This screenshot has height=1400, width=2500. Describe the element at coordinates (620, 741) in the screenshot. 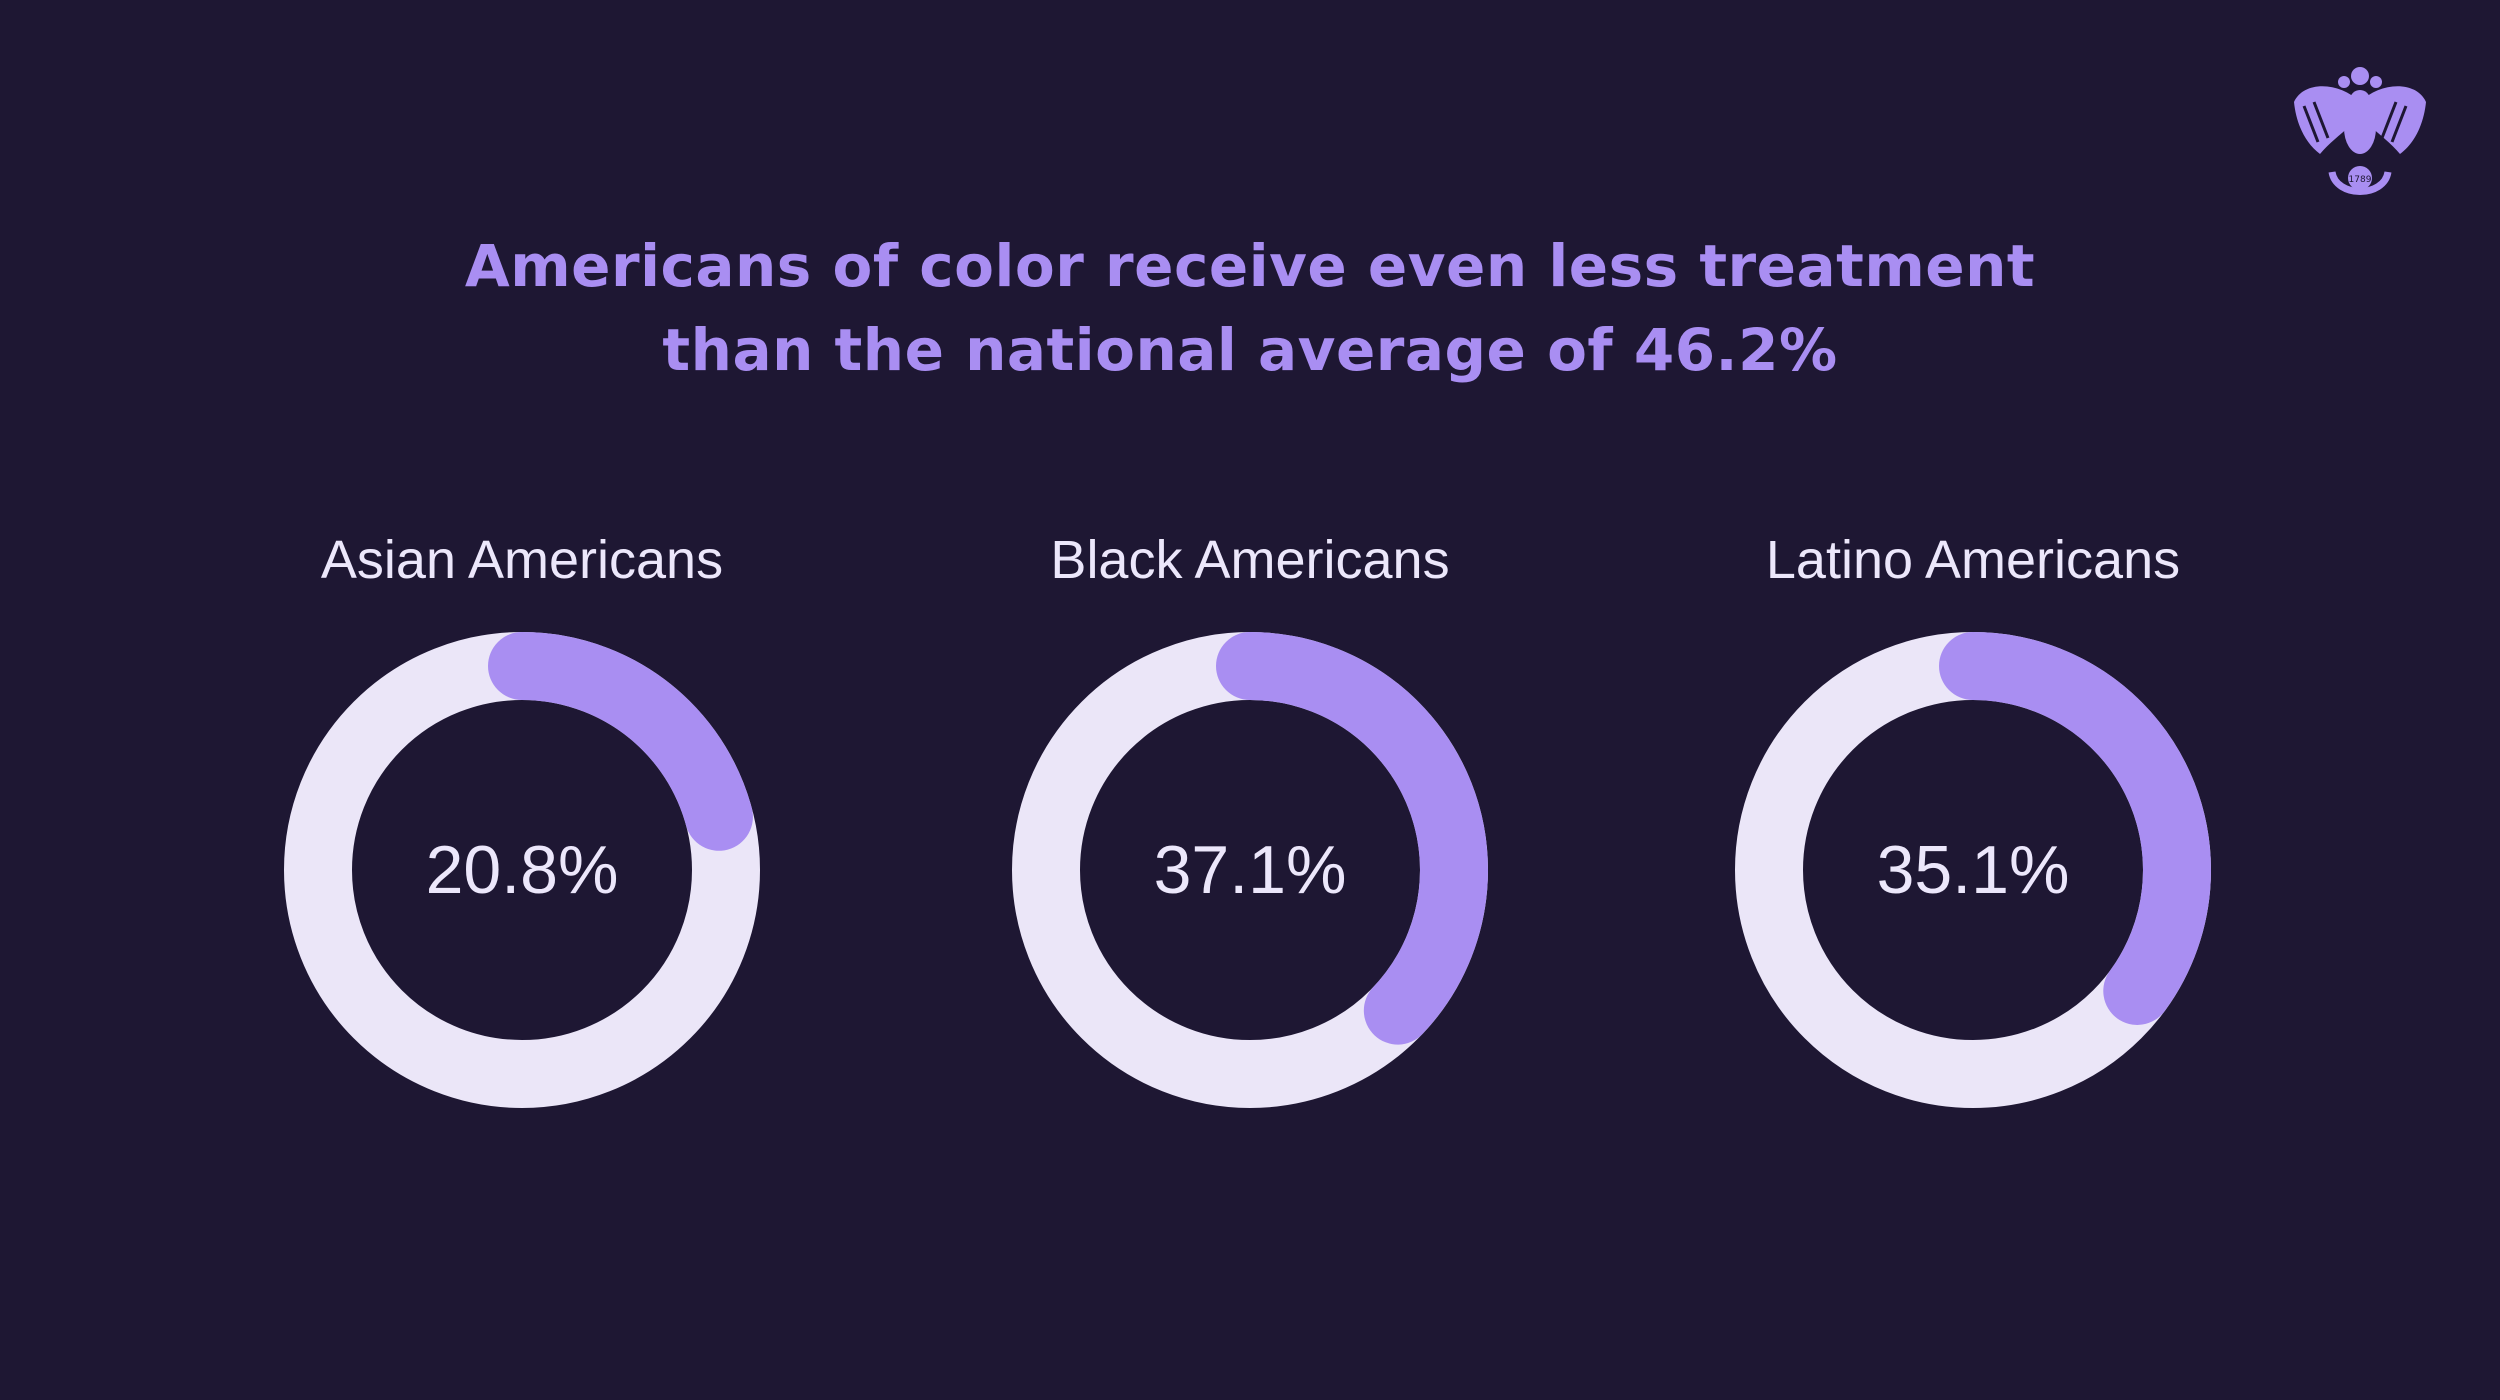

I see `donut-segment-asian` at that location.